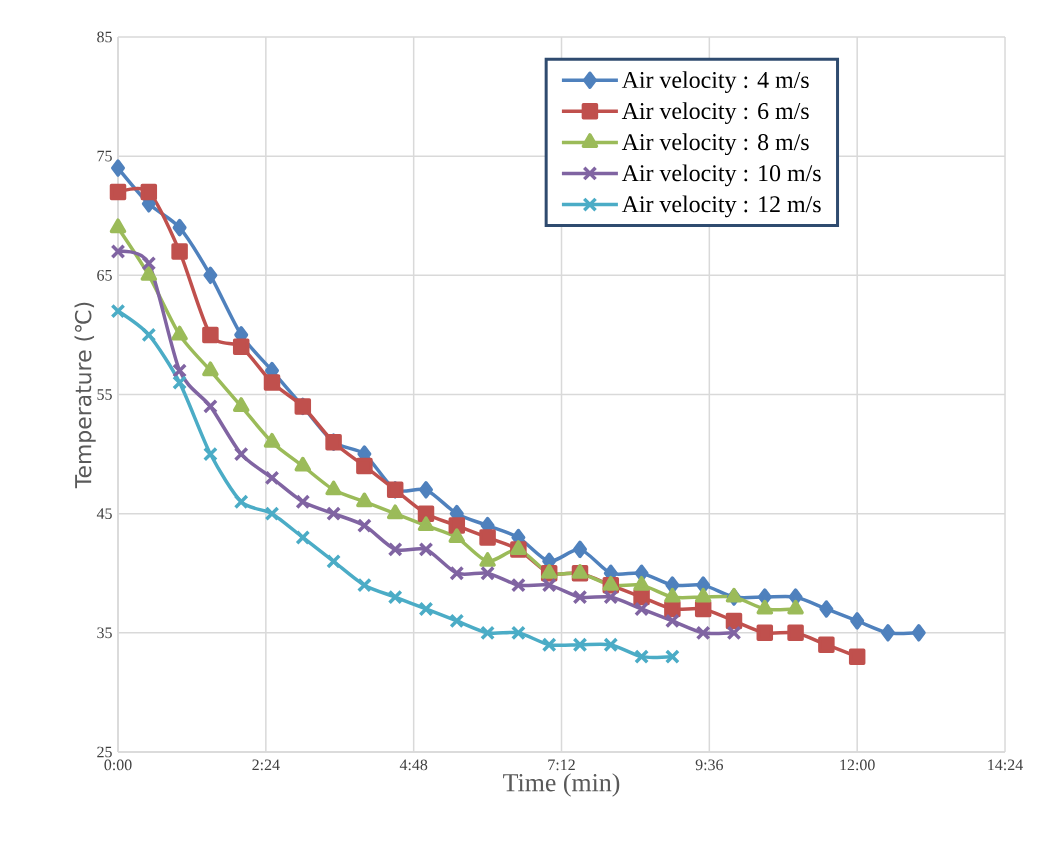 The height and width of the screenshot is (858, 1059). What do you see at coordinates (85, 395) in the screenshot?
I see `y-axis-title: Temperature (℃)` at bounding box center [85, 395].